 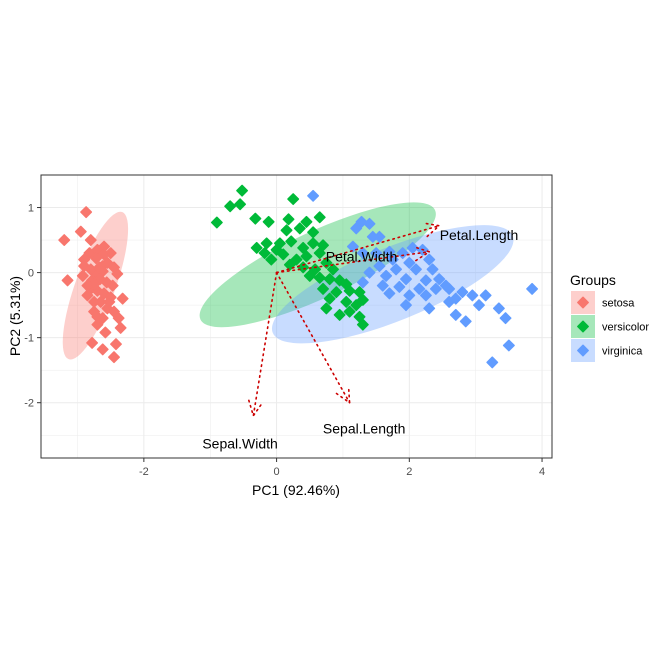 I want to click on arrow-label-Petal.Length: Petal.Length, so click(x=479, y=235).